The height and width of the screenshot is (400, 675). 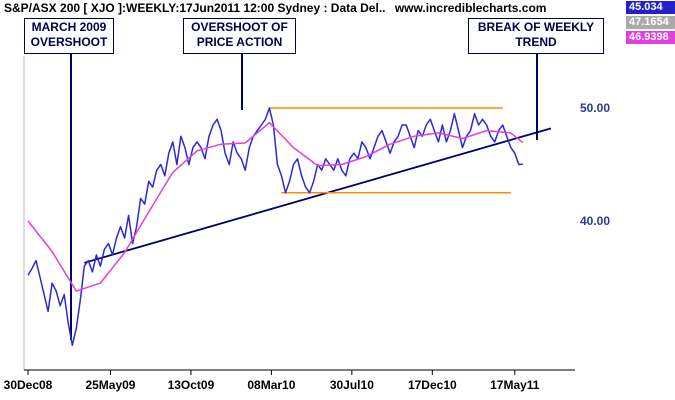 What do you see at coordinates (536, 27) in the screenshot?
I see `annotation-trend-break-line1: BREAK OF WEEKLY` at bounding box center [536, 27].